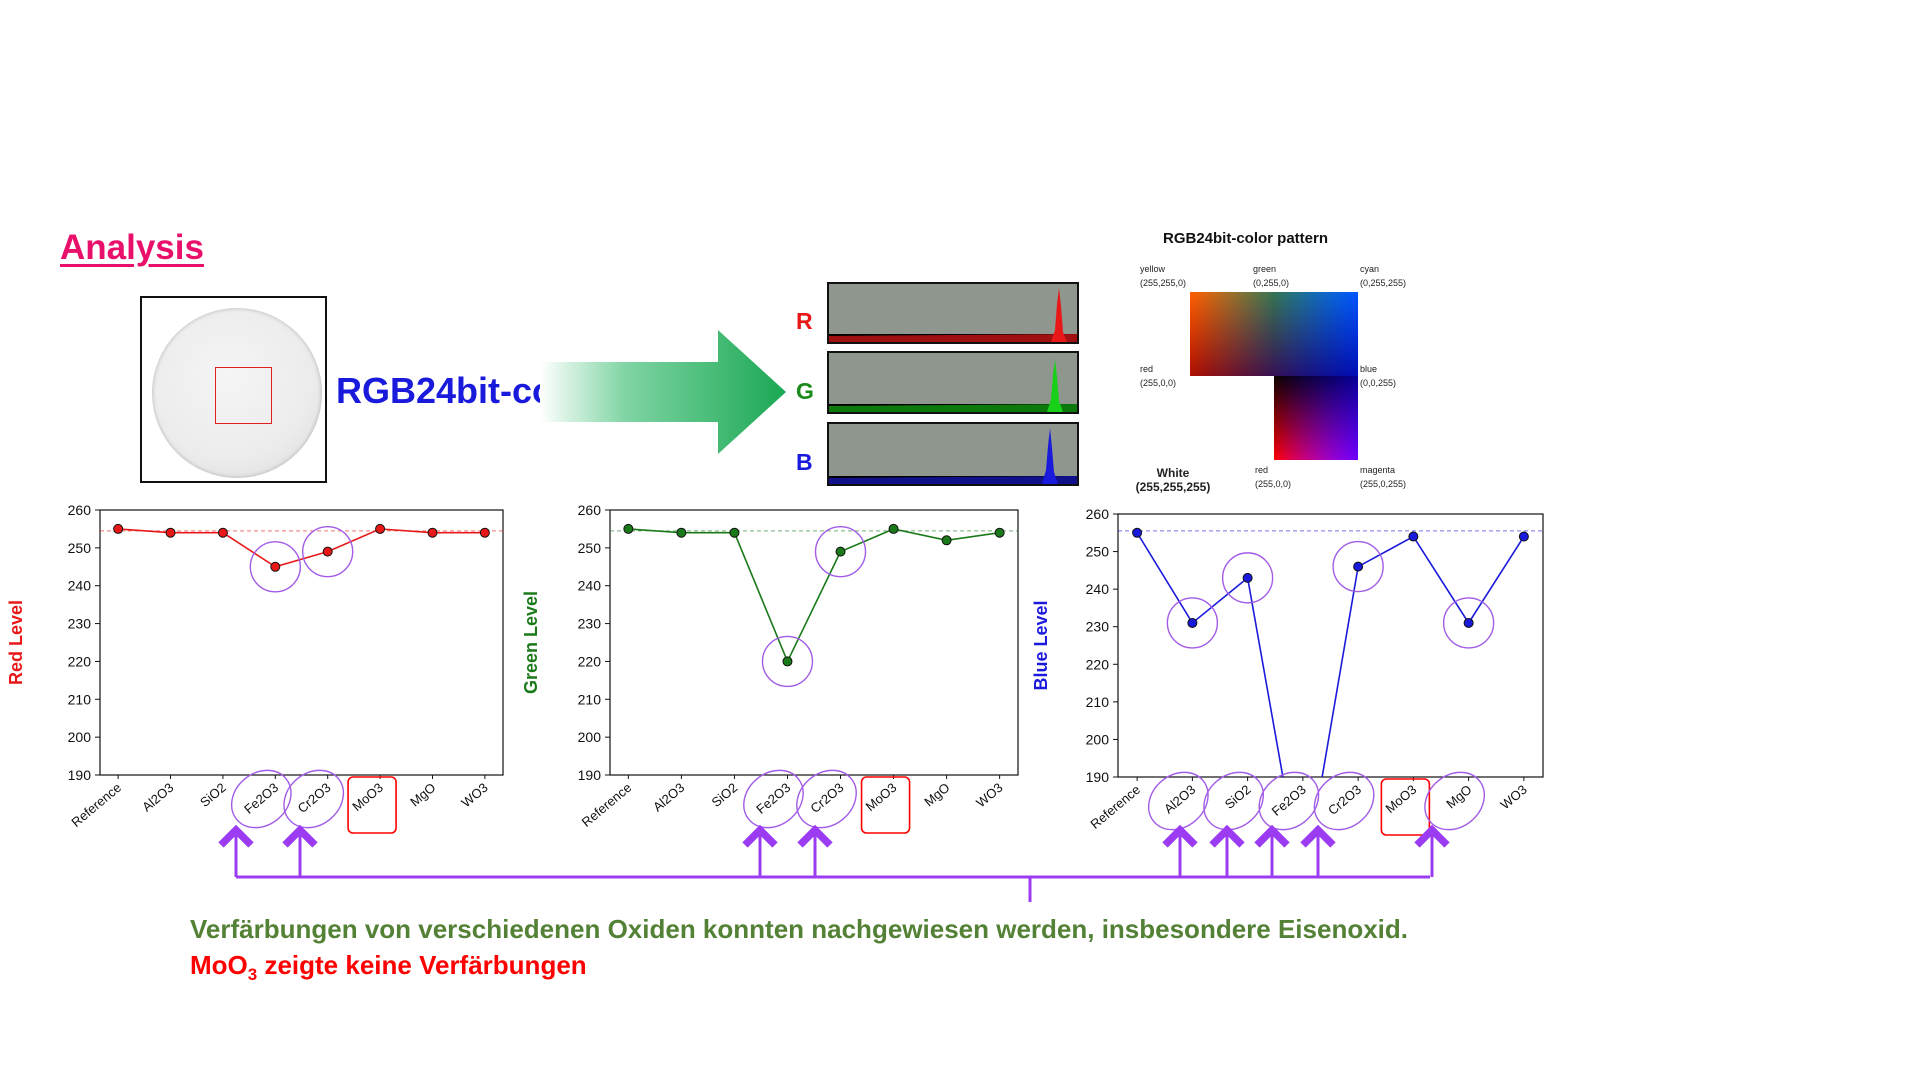 The image size is (1920, 1080). I want to click on sample-disc, so click(237, 393).